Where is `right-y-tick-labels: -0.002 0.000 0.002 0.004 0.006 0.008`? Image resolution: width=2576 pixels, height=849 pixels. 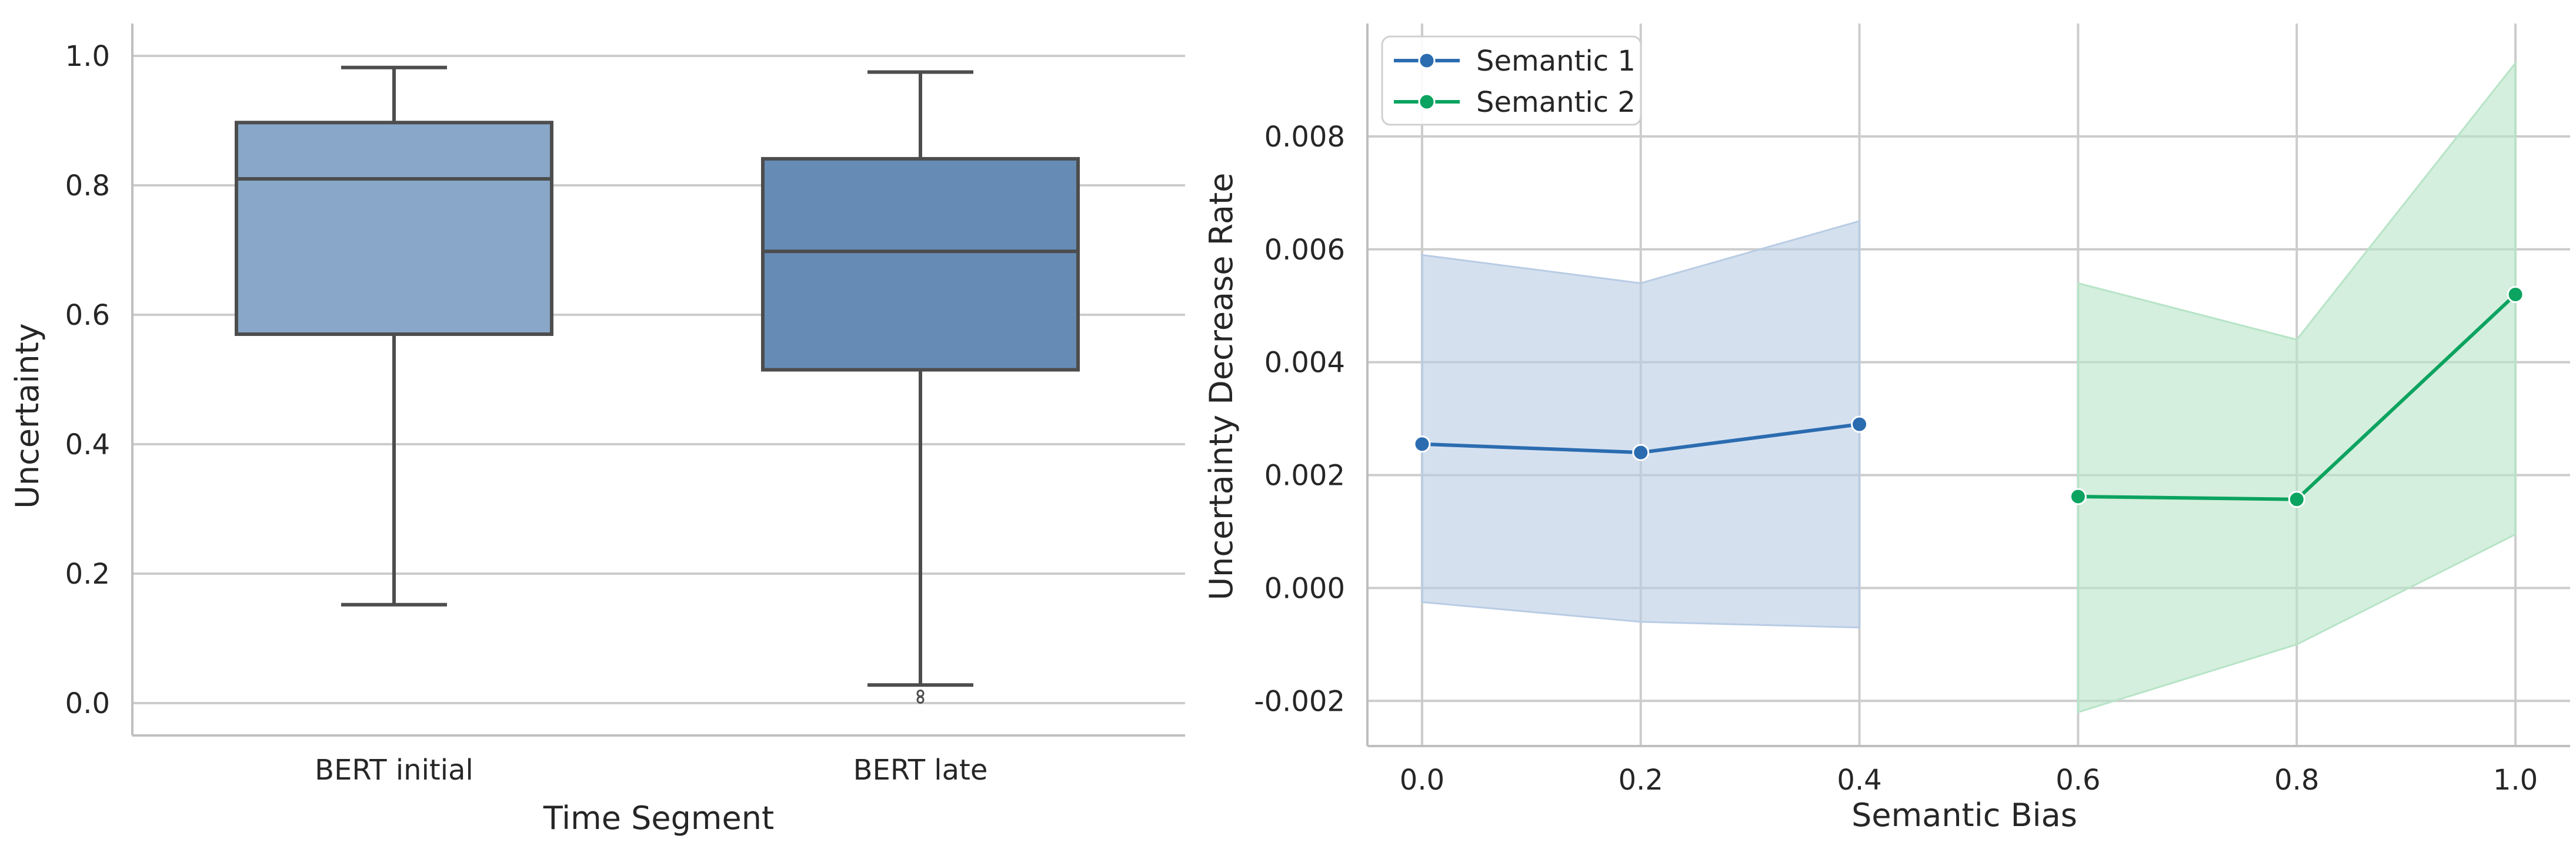
right-y-tick-labels: -0.002 0.000 0.002 0.004 0.006 0.008 is located at coordinates (1299, 419).